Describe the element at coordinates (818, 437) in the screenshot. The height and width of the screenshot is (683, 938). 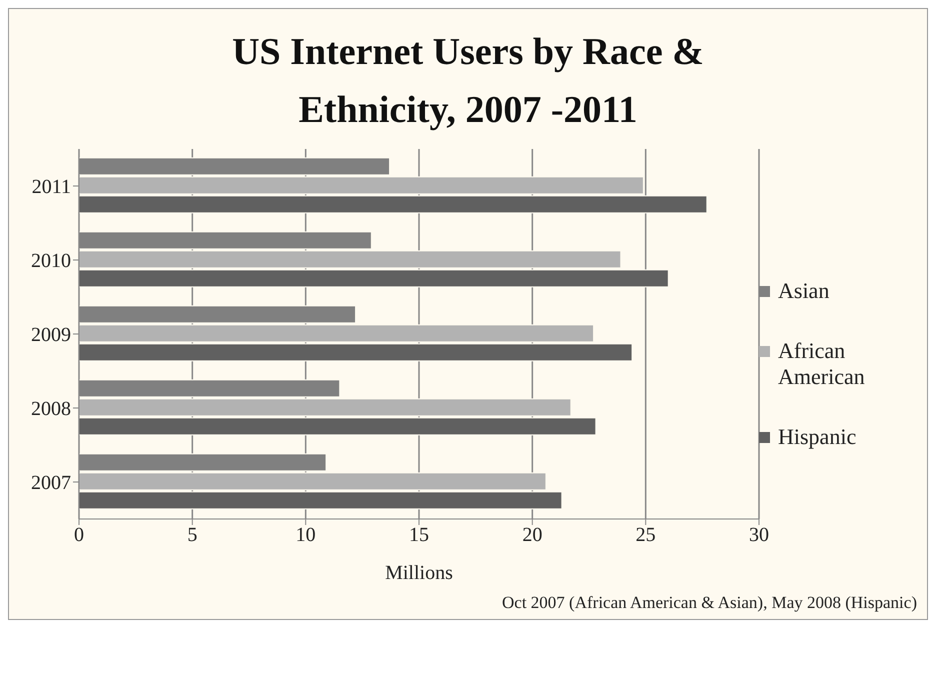
I see `legend-label: Hispanic` at that location.